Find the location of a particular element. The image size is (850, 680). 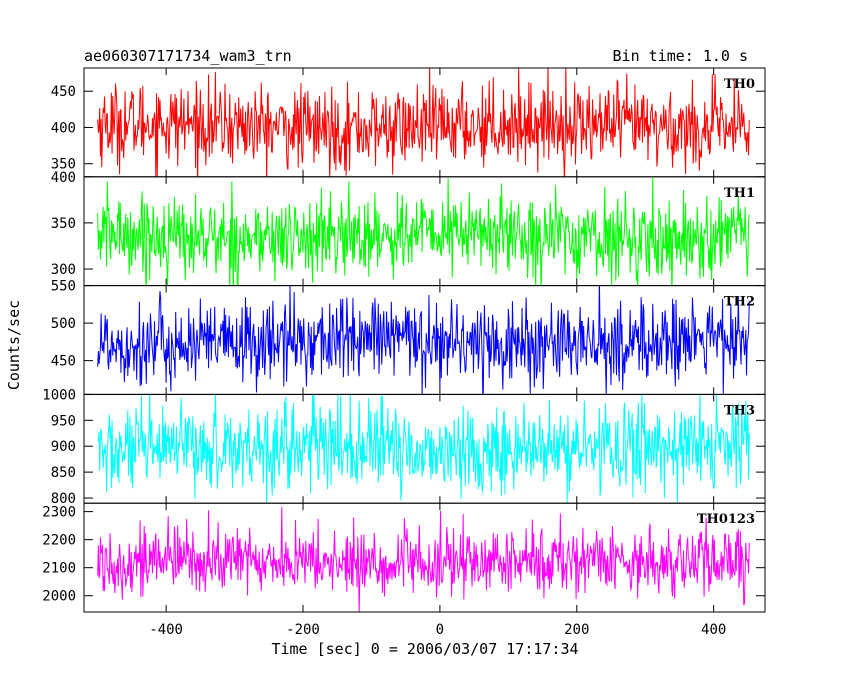

y-axis-label: Counts/sec is located at coordinates (14, 345).